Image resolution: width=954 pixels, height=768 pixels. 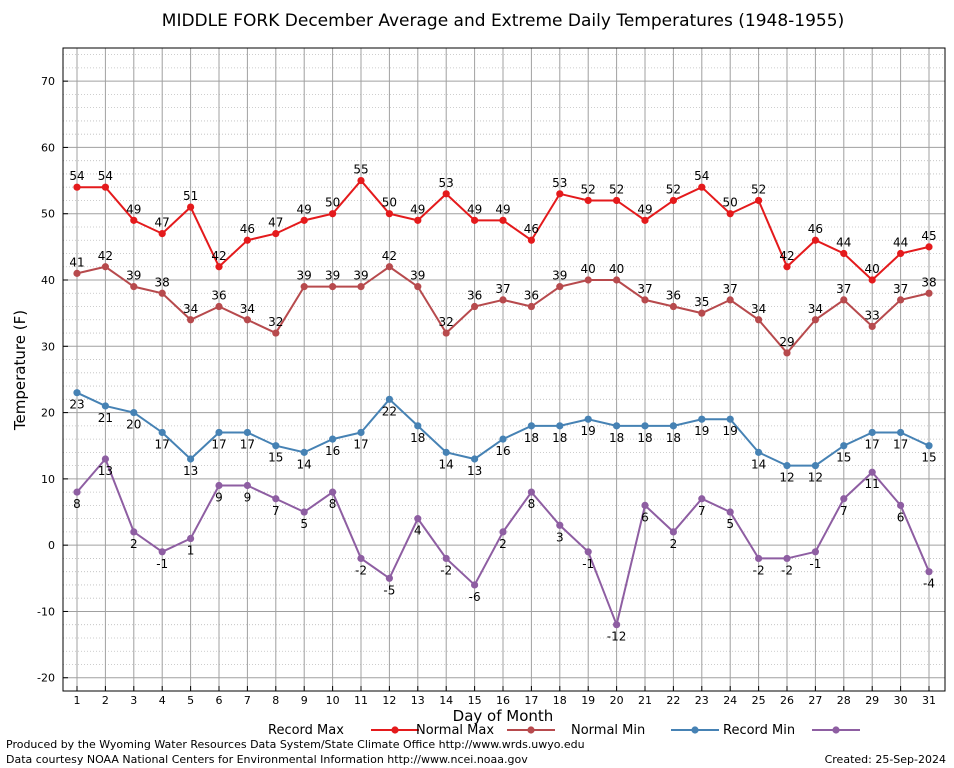 I want to click on x-tick-label: 10, so click(x=333, y=700).